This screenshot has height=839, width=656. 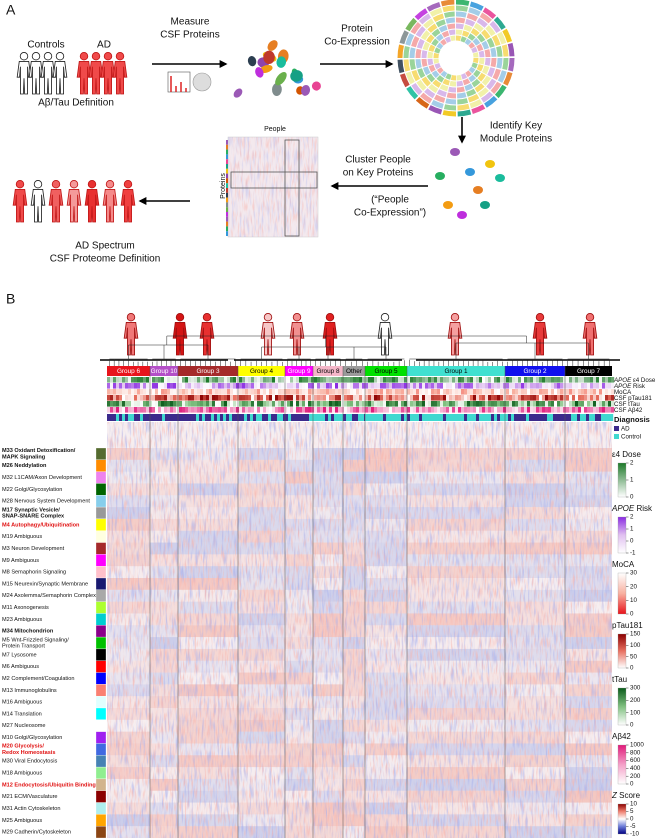 What do you see at coordinates (354, 371) in the screenshot?
I see `group-bar` at bounding box center [354, 371].